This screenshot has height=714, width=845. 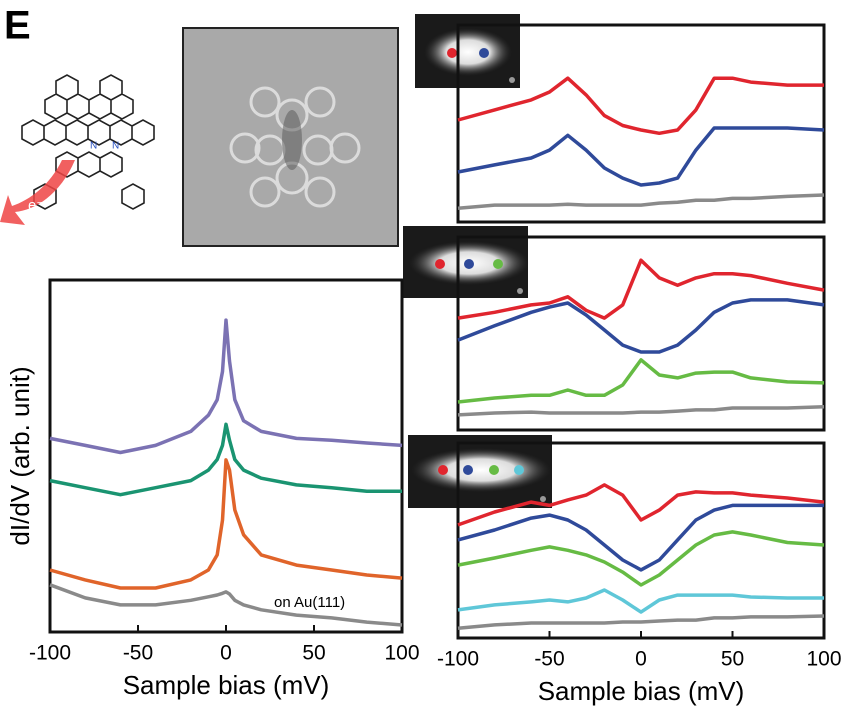 I want to click on electron-arrow, so click(x=37, y=192).